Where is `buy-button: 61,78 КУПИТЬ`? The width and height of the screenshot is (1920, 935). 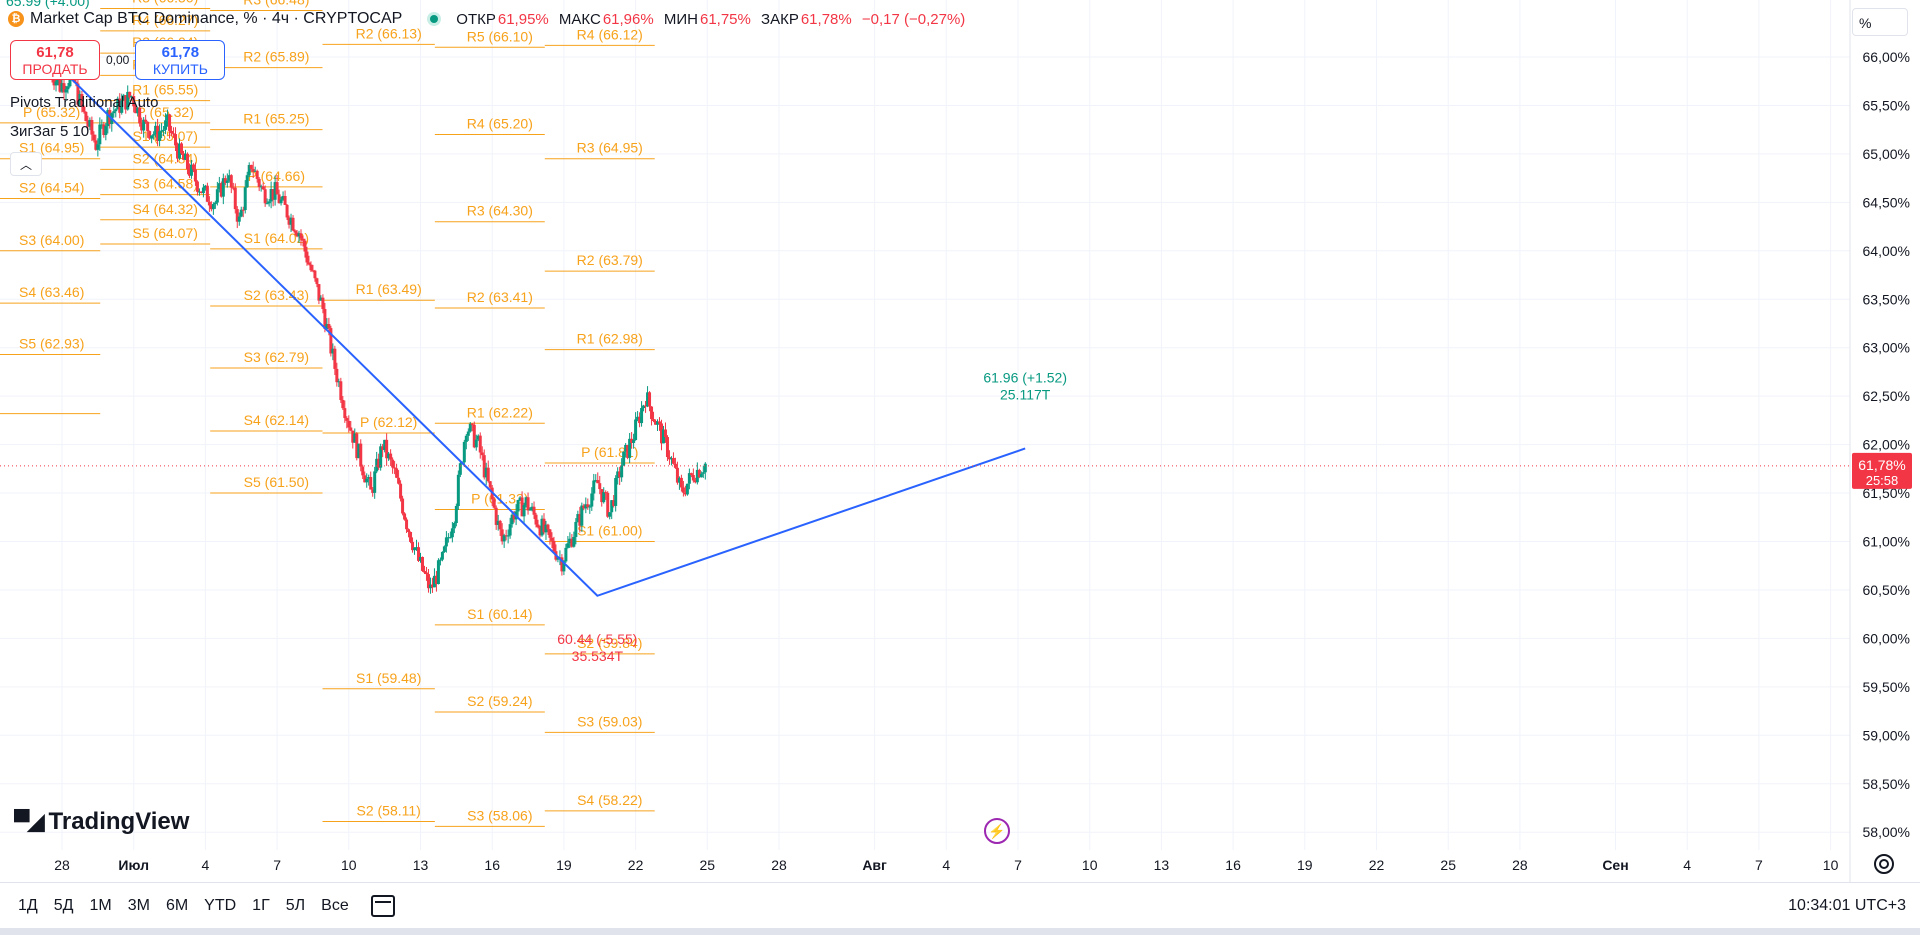
buy-button: 61,78 КУПИТЬ is located at coordinates (180, 60).